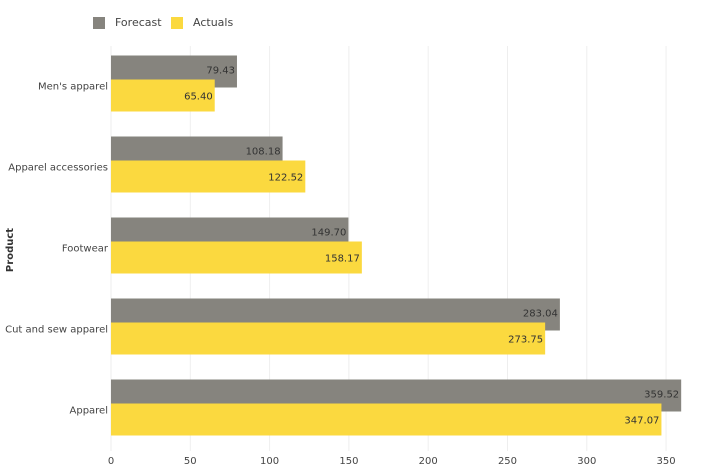  What do you see at coordinates (198, 97) in the screenshot?
I see `data-label: 65.40` at bounding box center [198, 97].